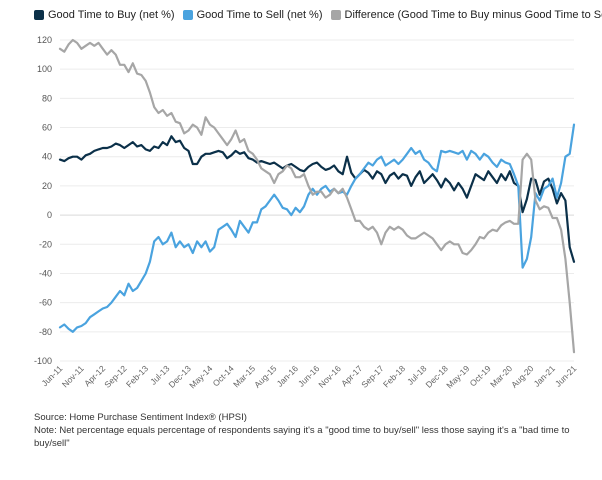 The width and height of the screenshot is (602, 480). What do you see at coordinates (200, 376) in the screenshot?
I see `x-tick-label: May-14` at bounding box center [200, 376].